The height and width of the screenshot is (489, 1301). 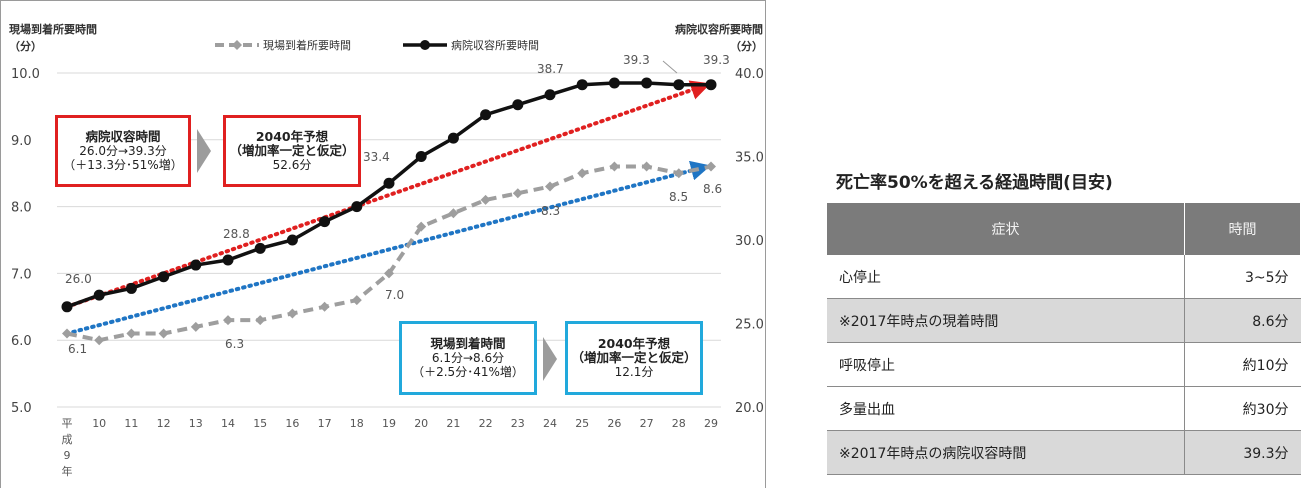 What do you see at coordinates (719, 29) in the screenshot?
I see `right-axis-title: 病院収容所要時間` at bounding box center [719, 29].